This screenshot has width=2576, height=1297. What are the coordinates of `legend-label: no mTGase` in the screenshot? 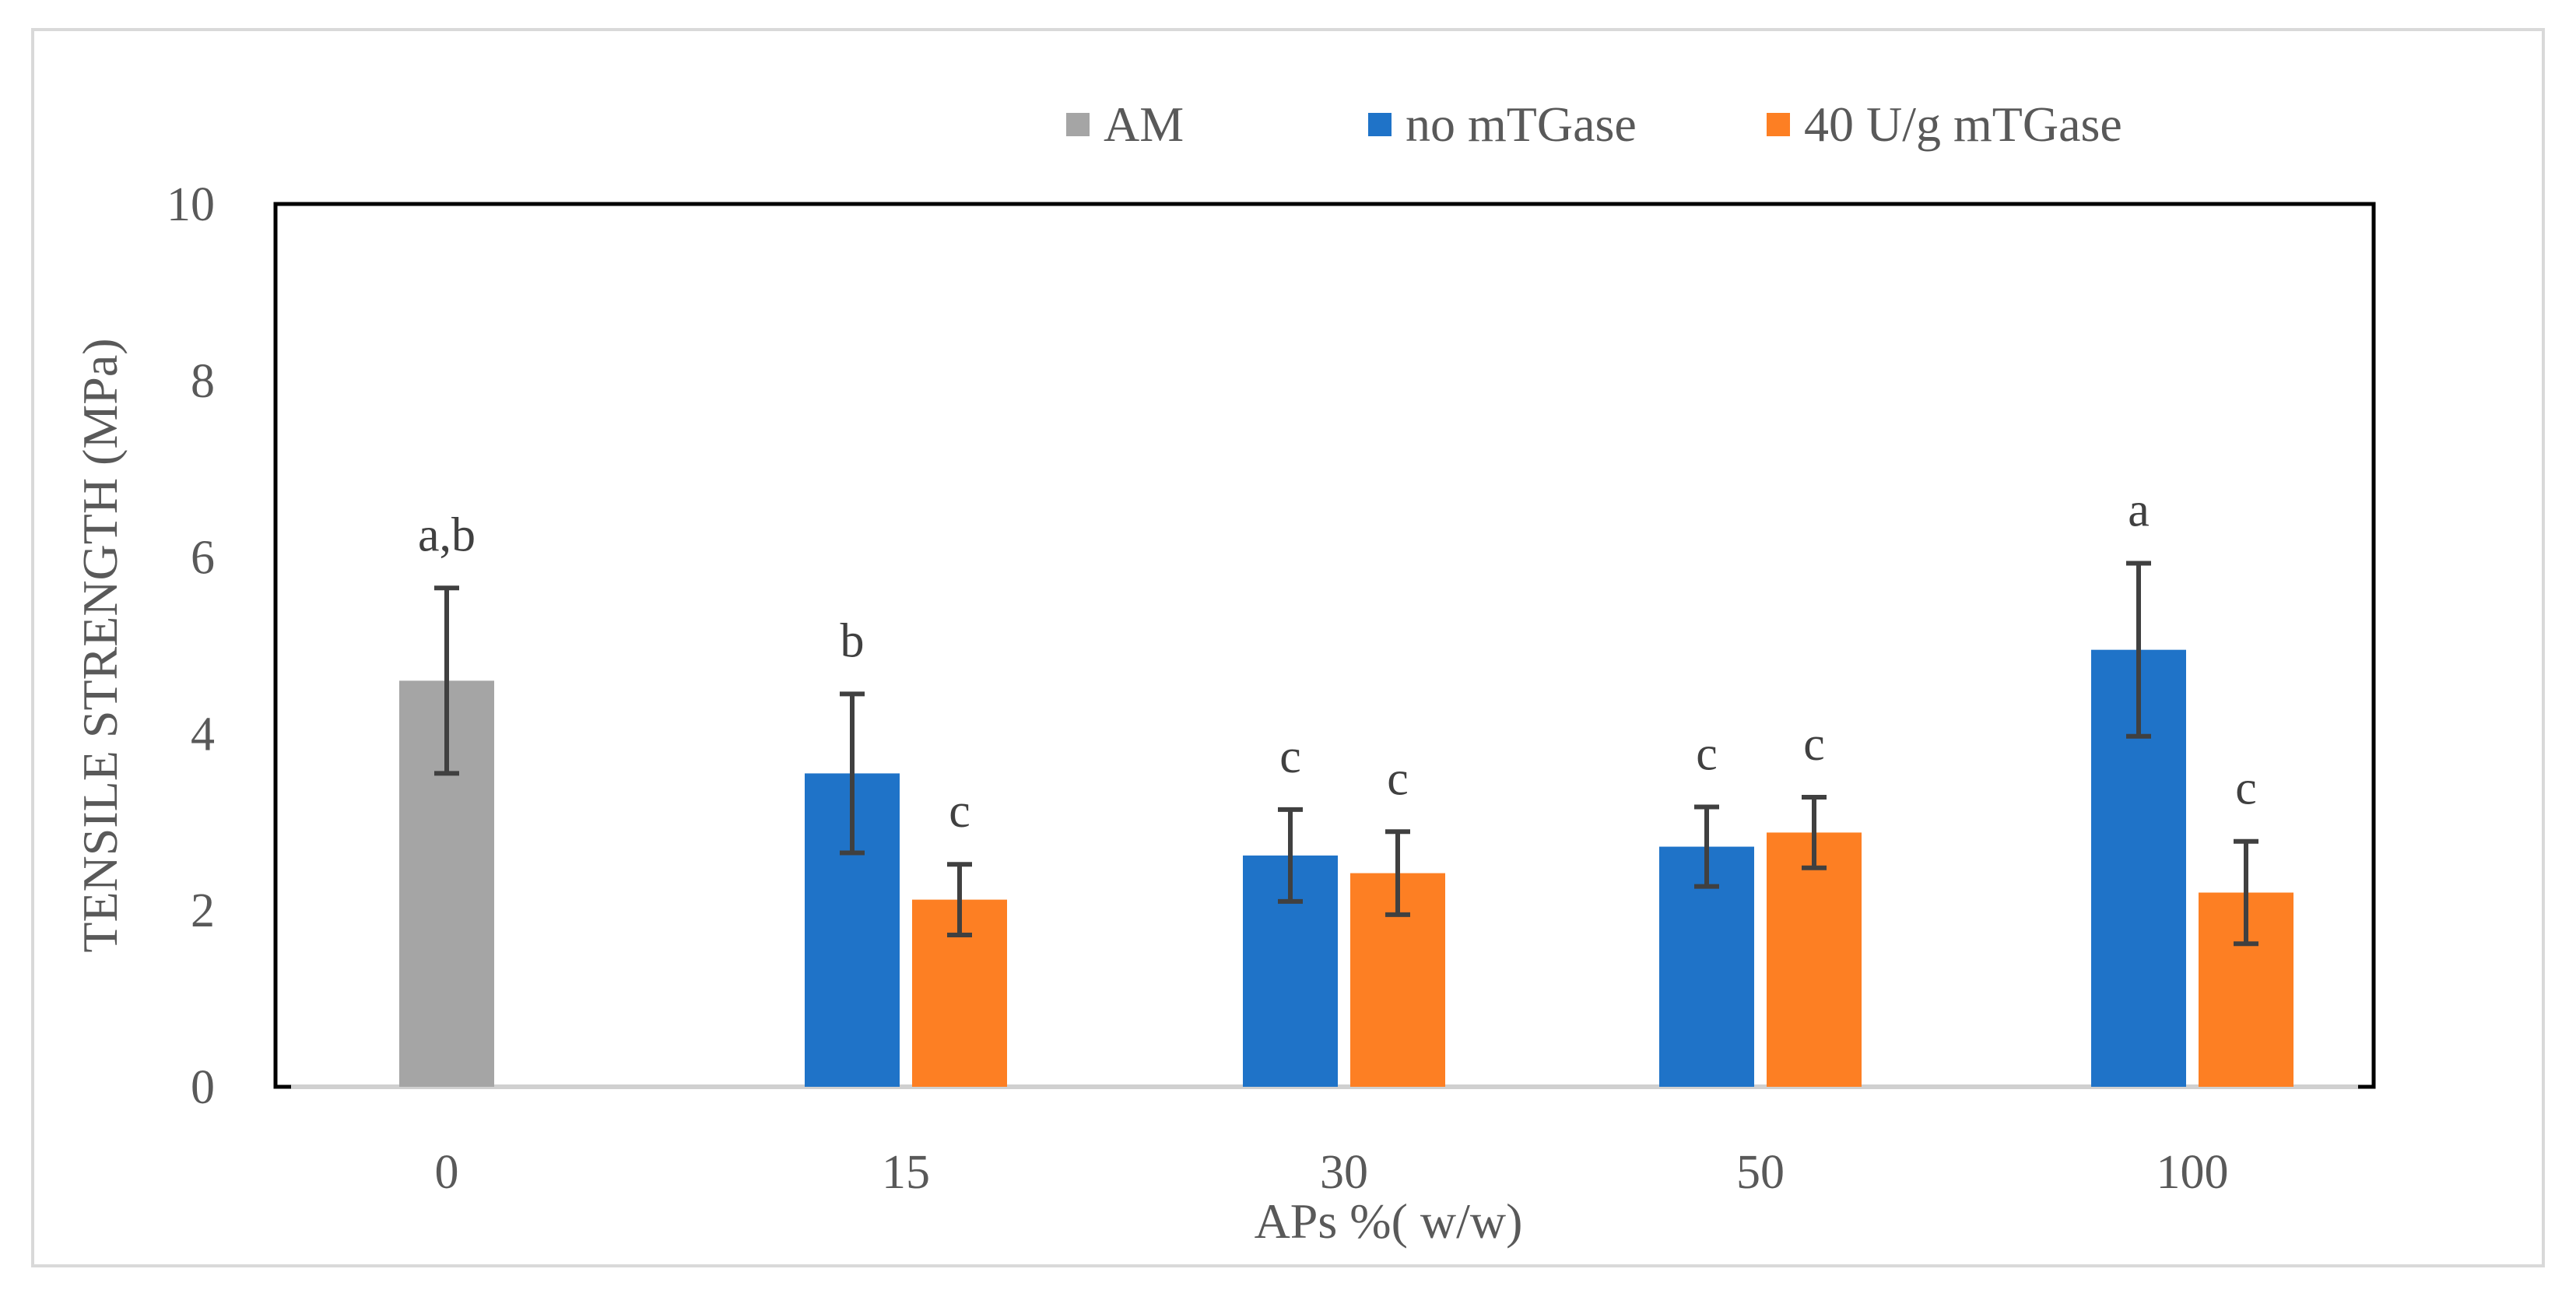 It's located at (1522, 124).